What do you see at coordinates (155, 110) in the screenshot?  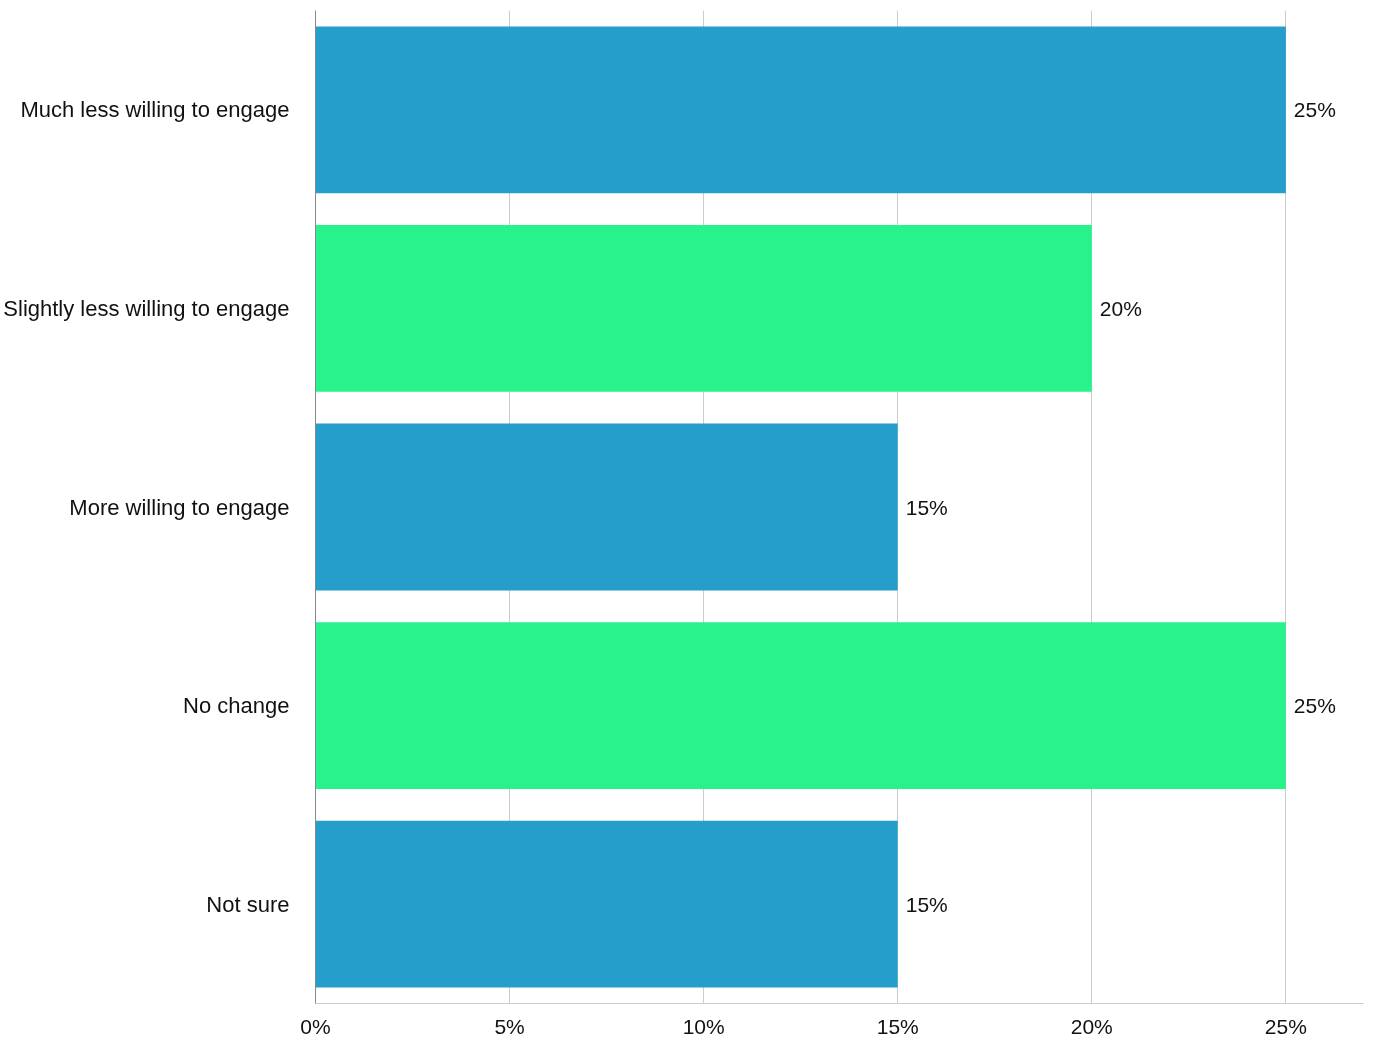 I see `y-tick-label: Much less willing to engage` at bounding box center [155, 110].